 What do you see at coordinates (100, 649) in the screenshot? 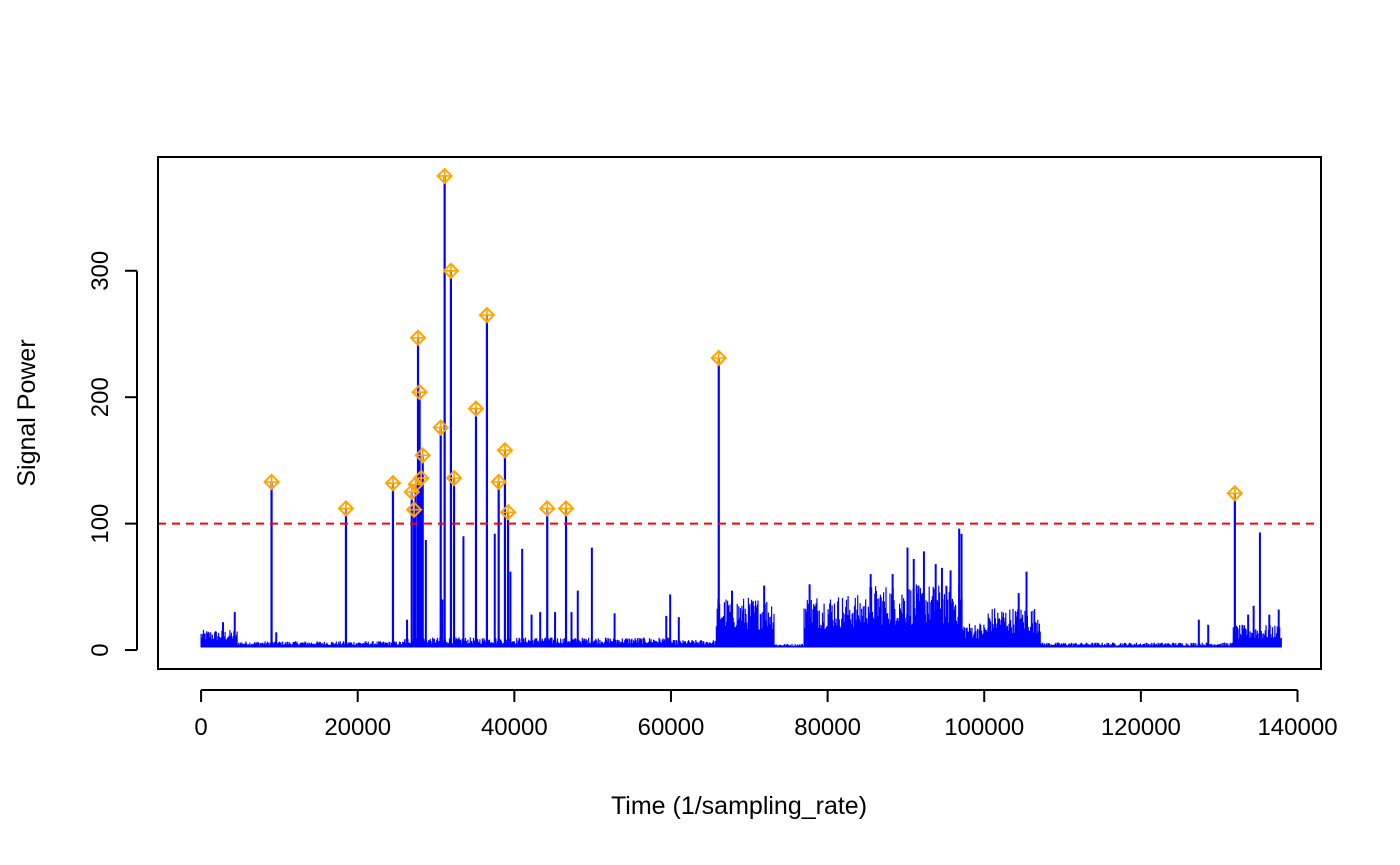
I see `y-tick-label: 0` at bounding box center [100, 649].